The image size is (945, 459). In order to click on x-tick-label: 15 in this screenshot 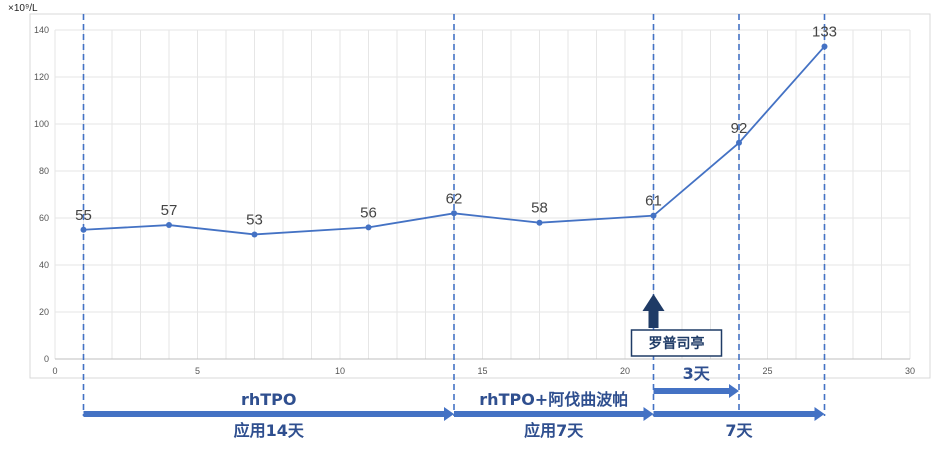, I will do `click(482, 371)`.